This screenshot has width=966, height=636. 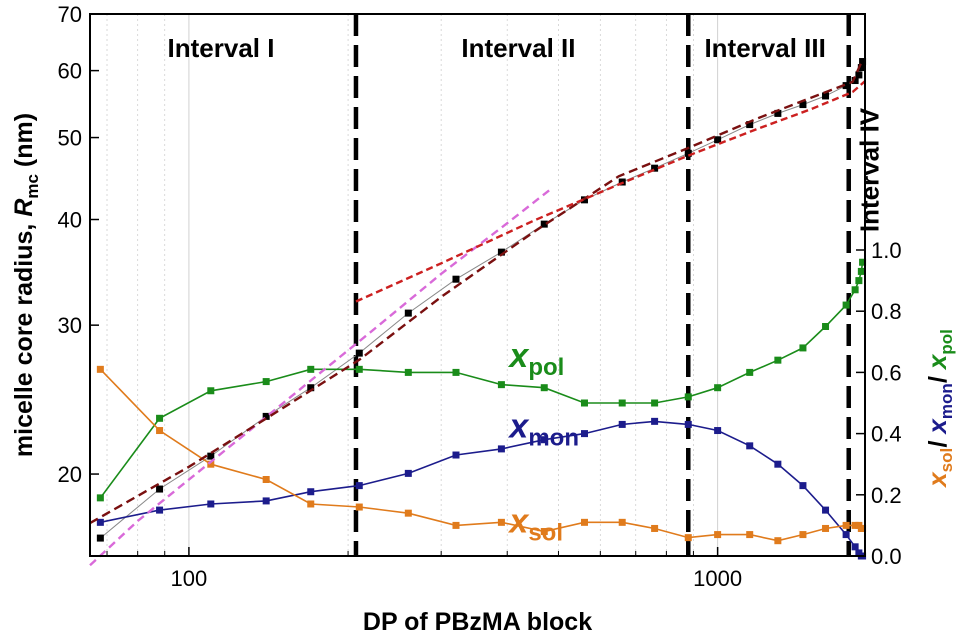 What do you see at coordinates (70, 14) in the screenshot?
I see `y-left-tick-label: 70` at bounding box center [70, 14].